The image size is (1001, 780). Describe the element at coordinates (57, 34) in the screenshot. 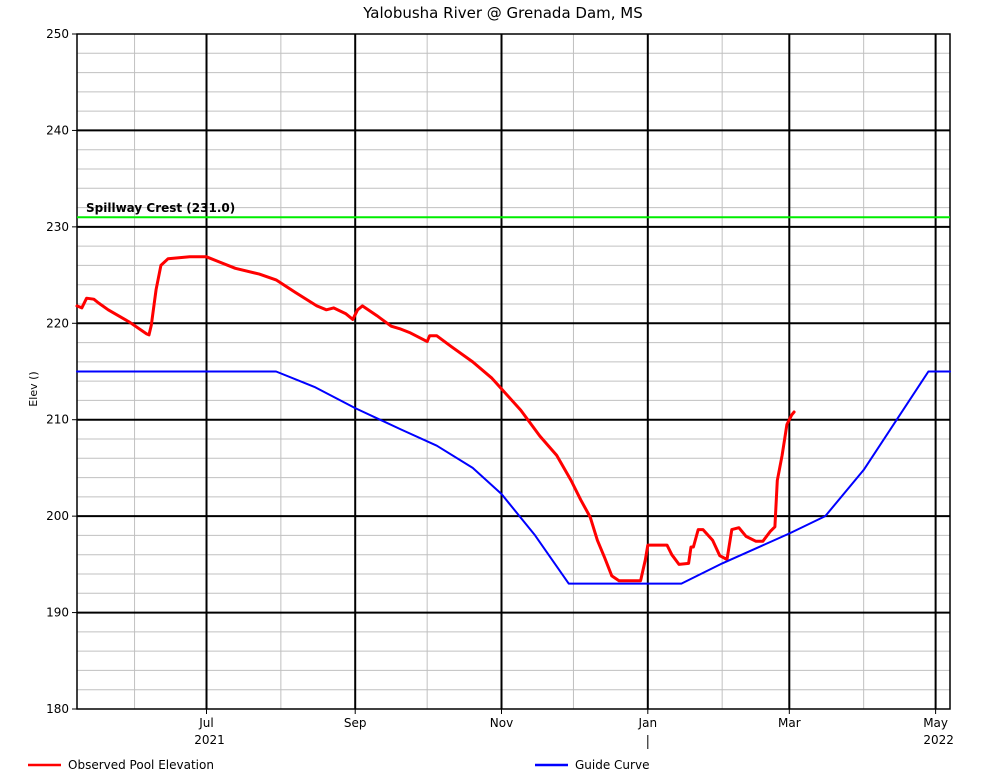

I see `y-tick-label: 250` at that location.